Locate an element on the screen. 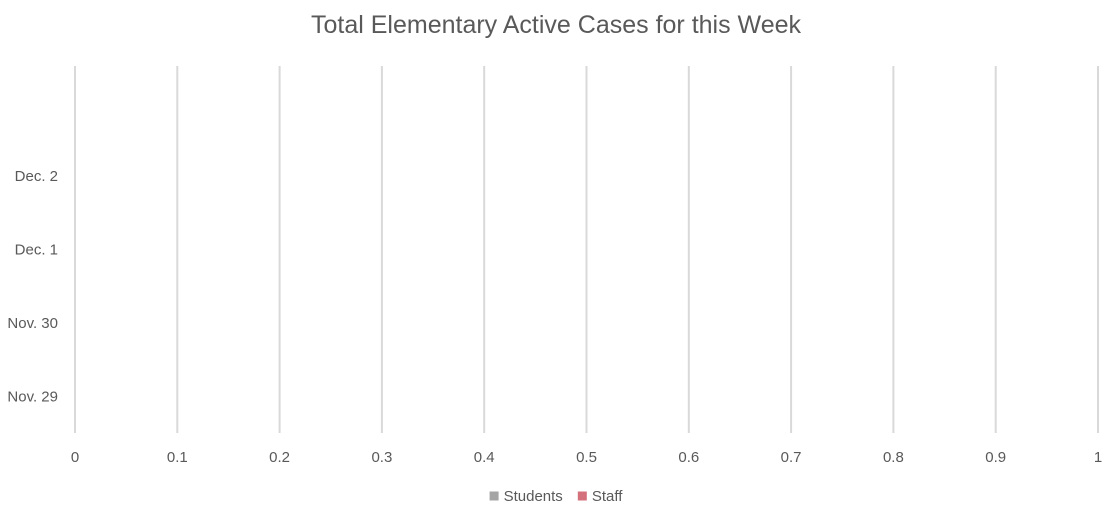 This screenshot has height=513, width=1113. legend: Students Staff is located at coordinates (556, 496).